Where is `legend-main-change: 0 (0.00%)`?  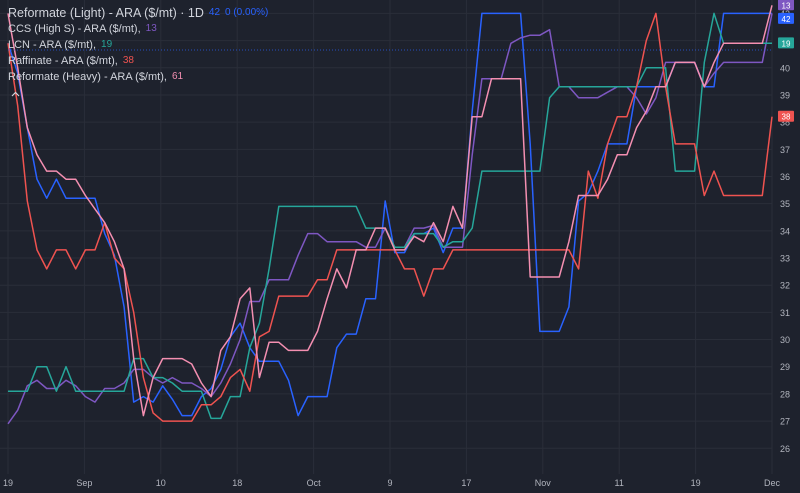
legend-main-change: 0 (0.00%) is located at coordinates (247, 12).